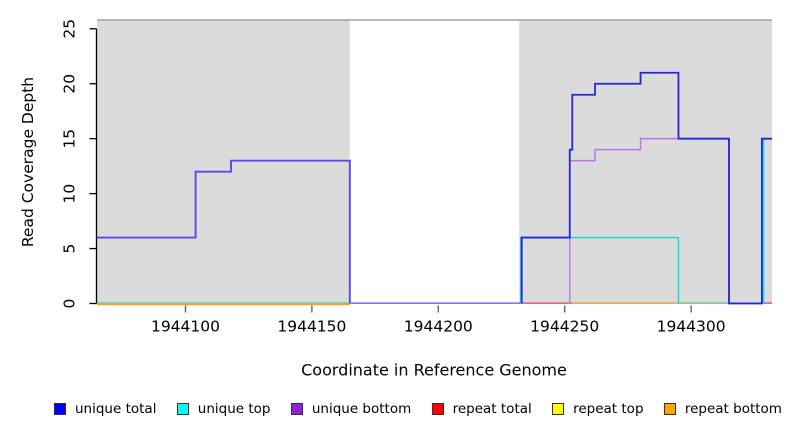  What do you see at coordinates (28, 162) in the screenshot?
I see `y-axis-title: Read Coverage Depth` at bounding box center [28, 162].